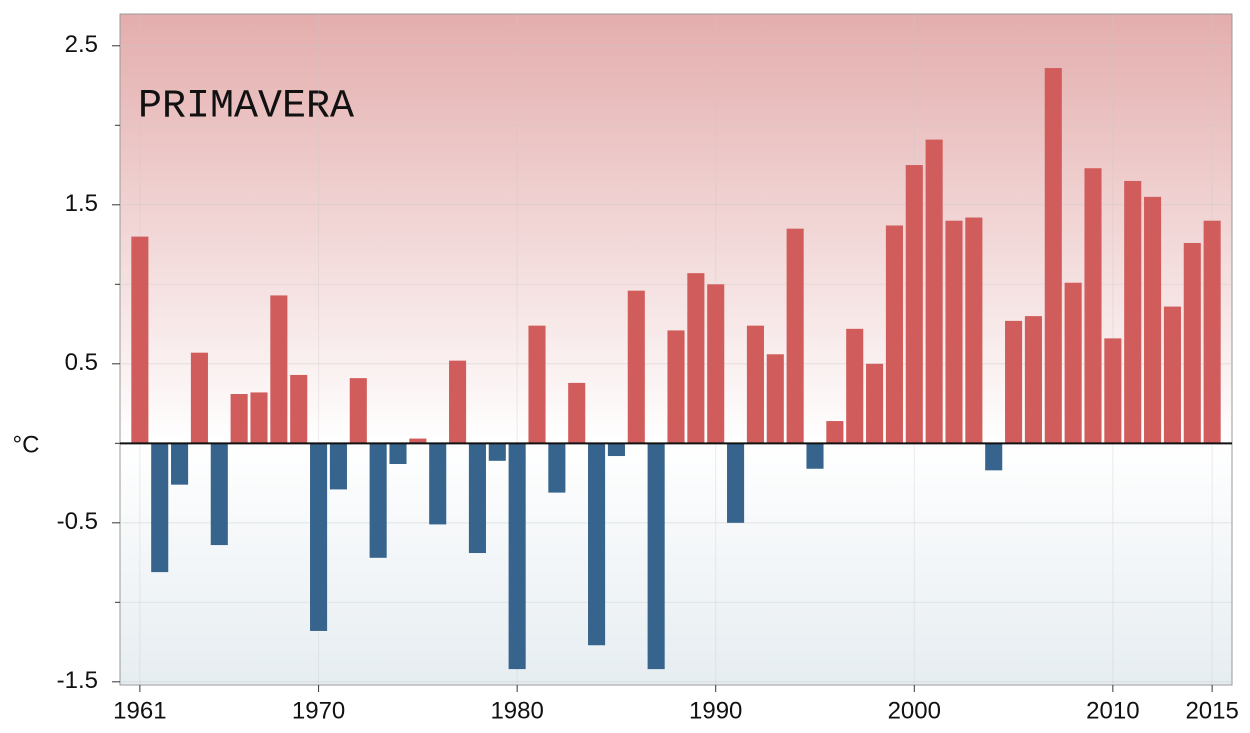 This screenshot has width=1250, height=733. What do you see at coordinates (77, 521) in the screenshot?
I see `y-tick-label: -0.5` at bounding box center [77, 521].